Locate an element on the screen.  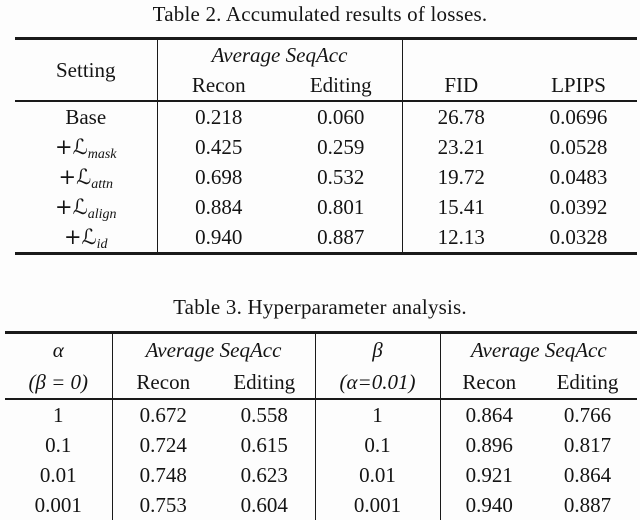
table-cell: 0.698 is located at coordinates (218, 177).